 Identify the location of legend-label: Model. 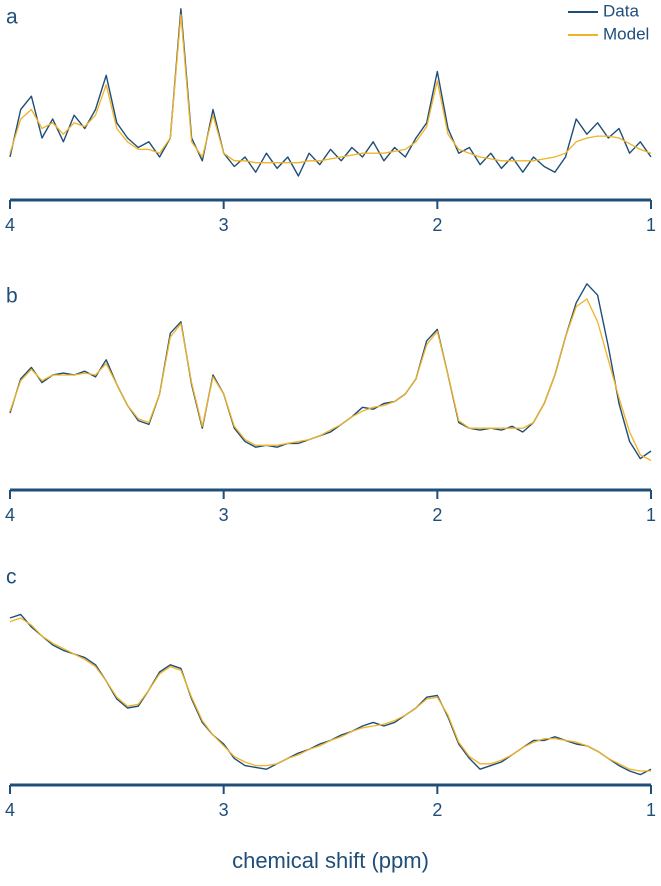
(626, 33).